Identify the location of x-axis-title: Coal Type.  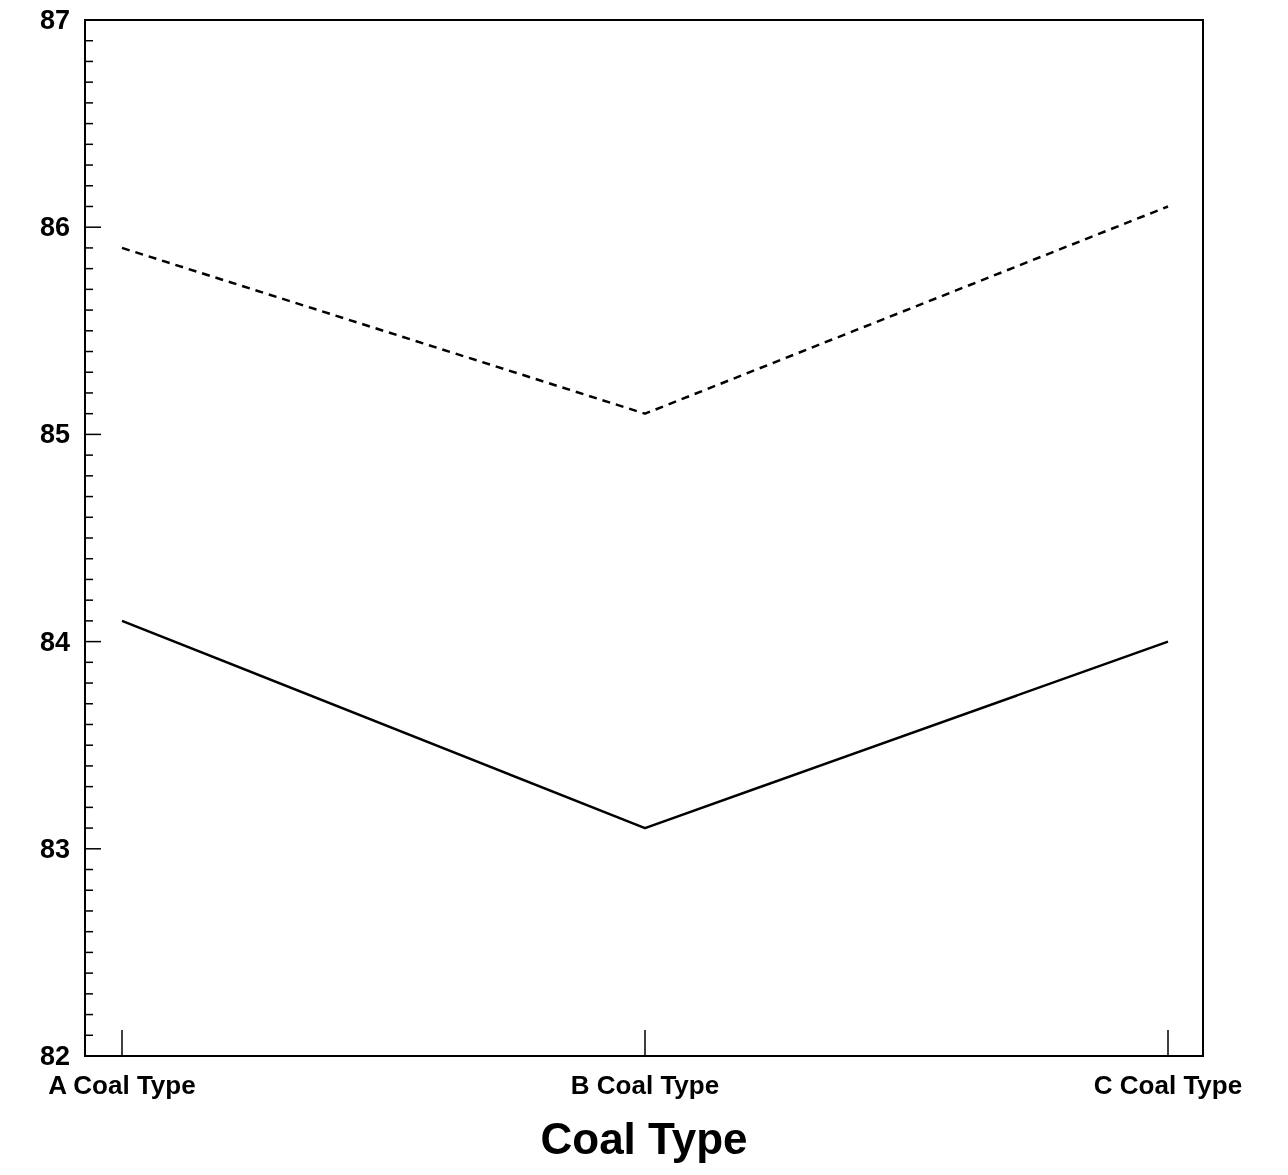
(644, 1138).